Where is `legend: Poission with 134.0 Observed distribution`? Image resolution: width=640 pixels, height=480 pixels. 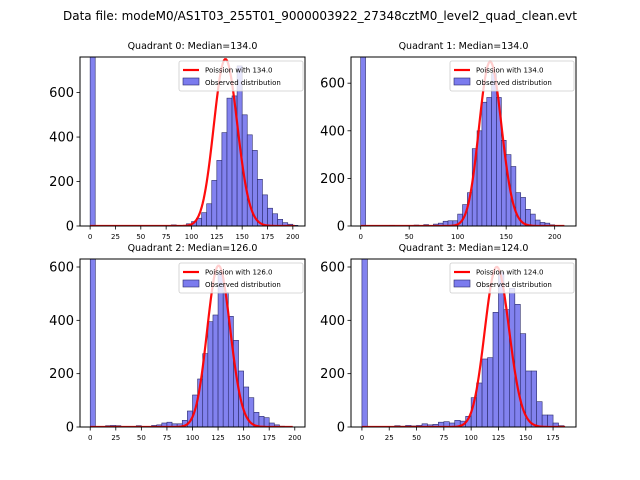
legend: Poission with 134.0 Observed distribution is located at coordinates (512, 76).